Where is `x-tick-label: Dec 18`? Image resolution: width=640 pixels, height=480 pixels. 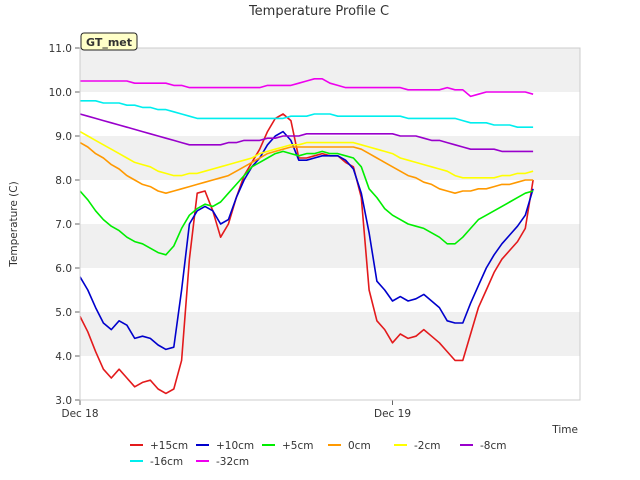 x-tick-label: Dec 18 is located at coordinates (79, 414).